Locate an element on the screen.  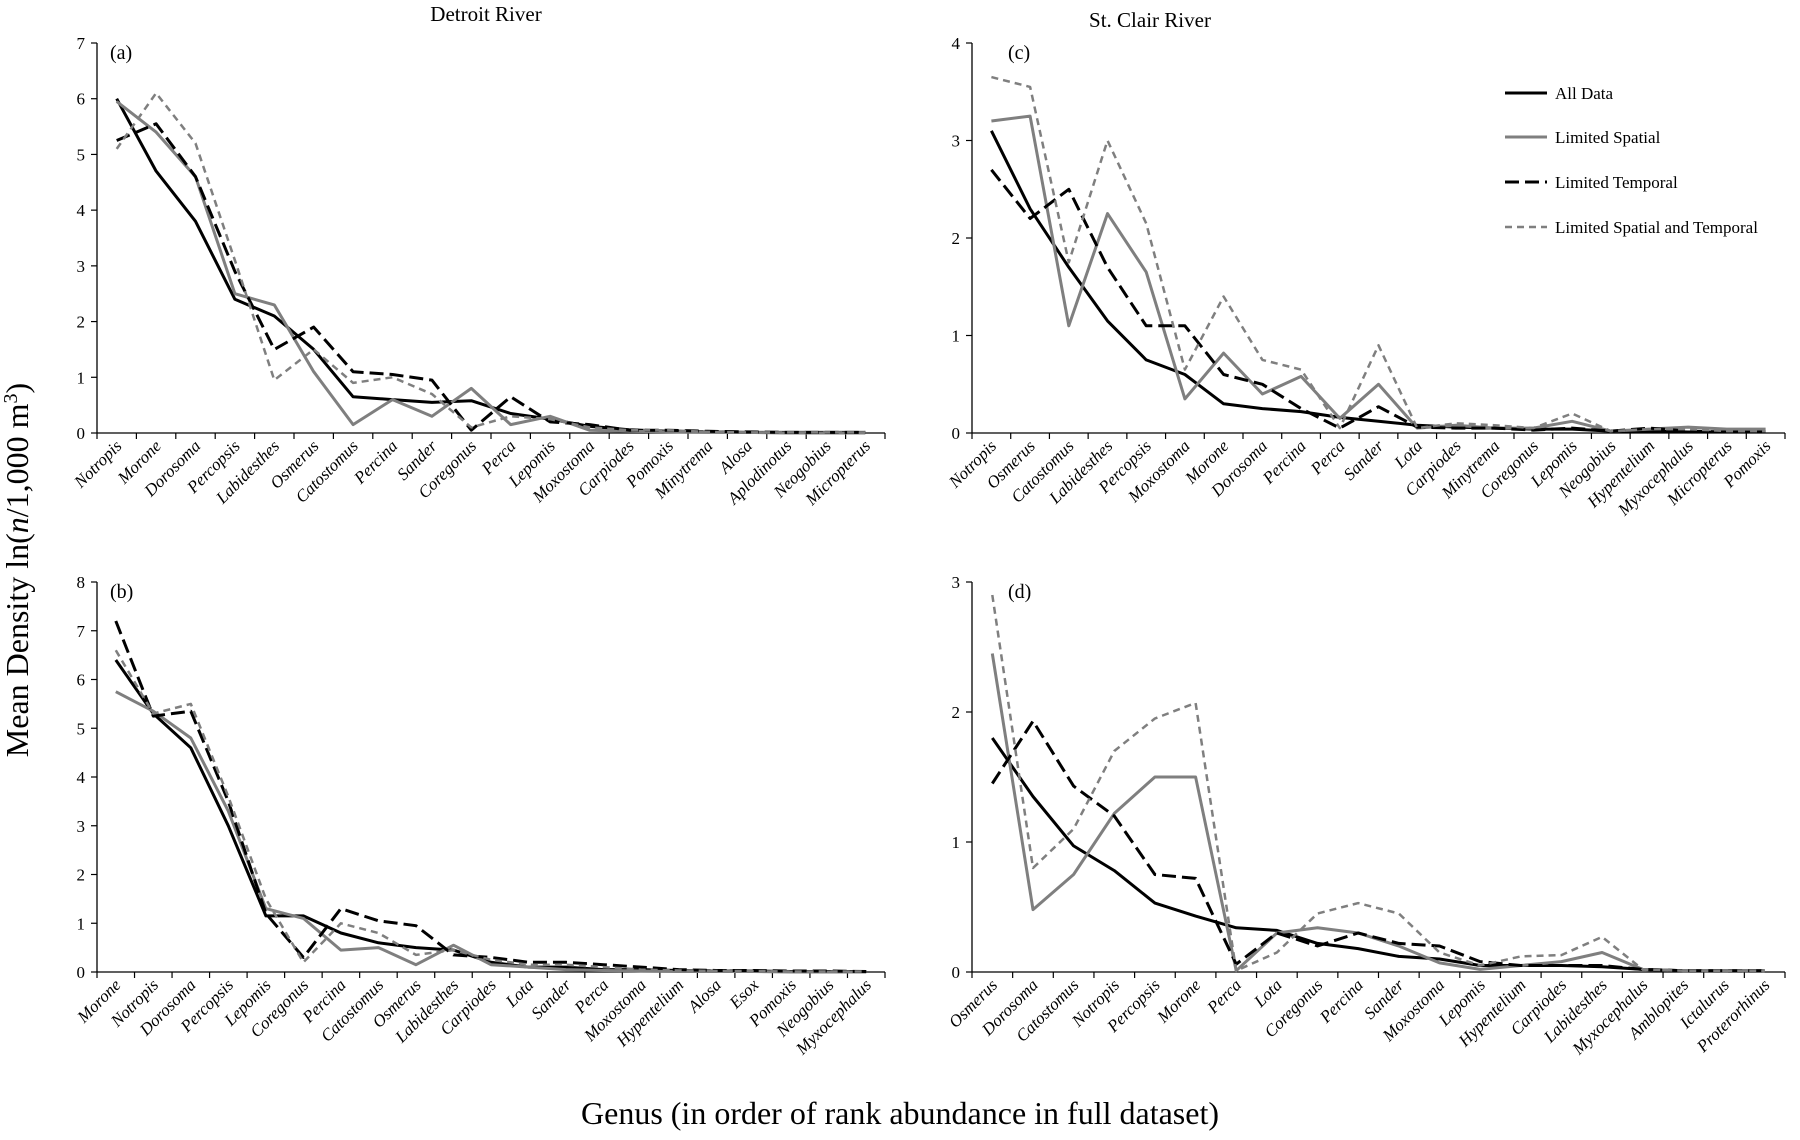
y-tick-label: 8 is located at coordinates (81, 582).